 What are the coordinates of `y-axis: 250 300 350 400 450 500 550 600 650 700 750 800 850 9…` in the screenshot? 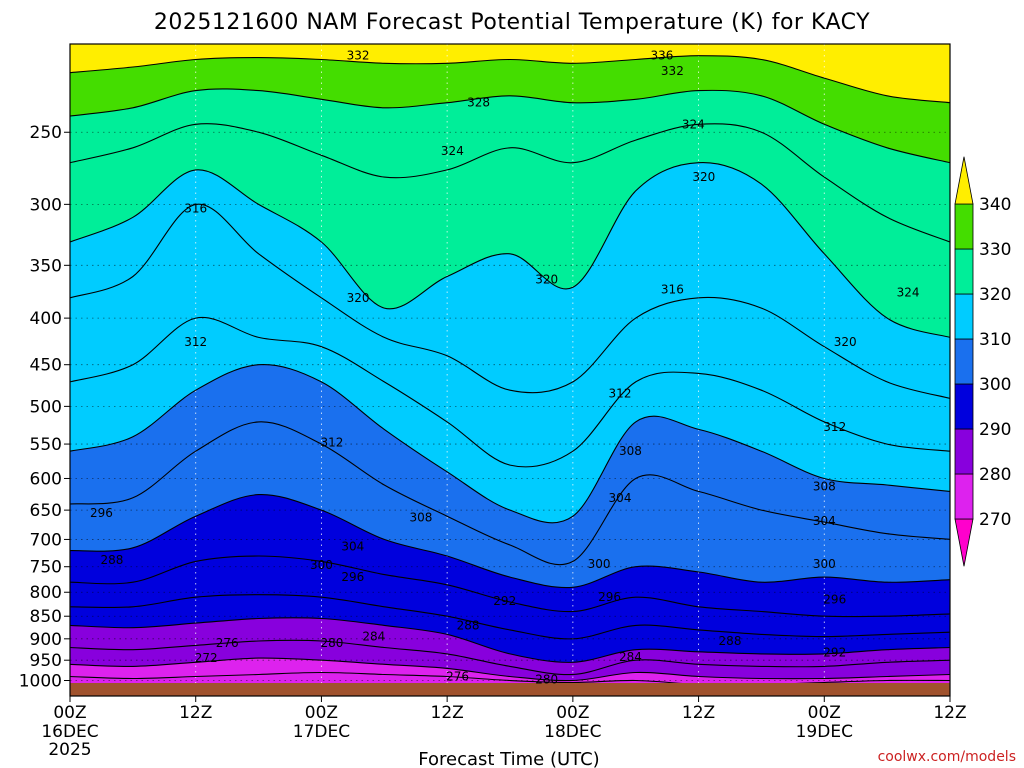 It's located at (44, 407).